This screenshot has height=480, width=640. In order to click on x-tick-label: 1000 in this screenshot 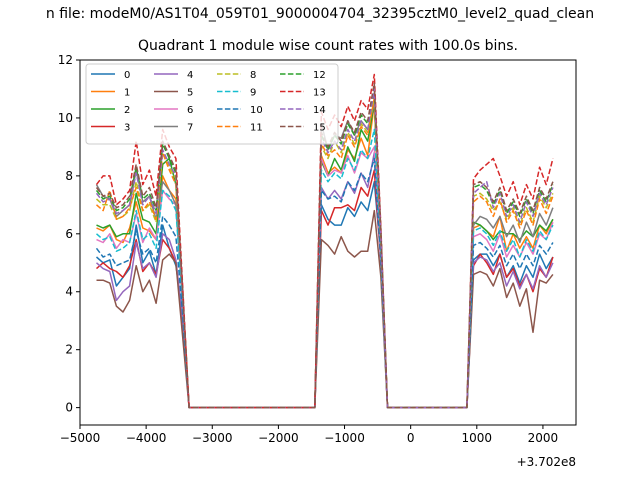, I will do `click(477, 438)`.